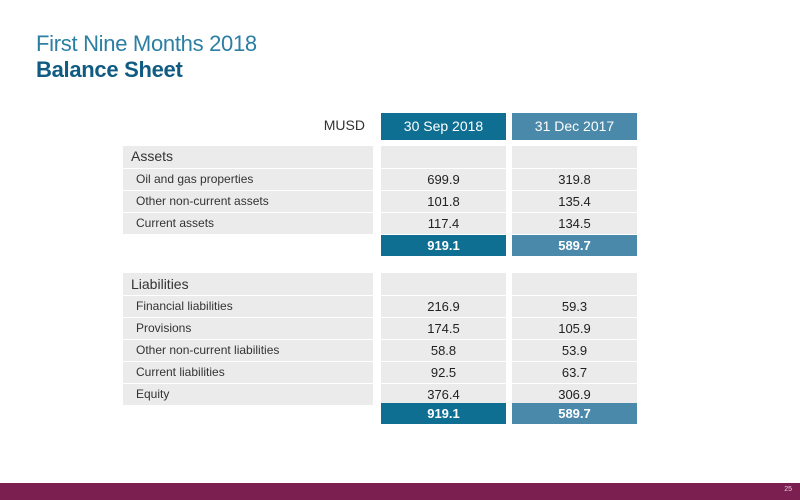 The image size is (800, 500). Describe the element at coordinates (153, 394) in the screenshot. I see `row-label: Equity` at that location.